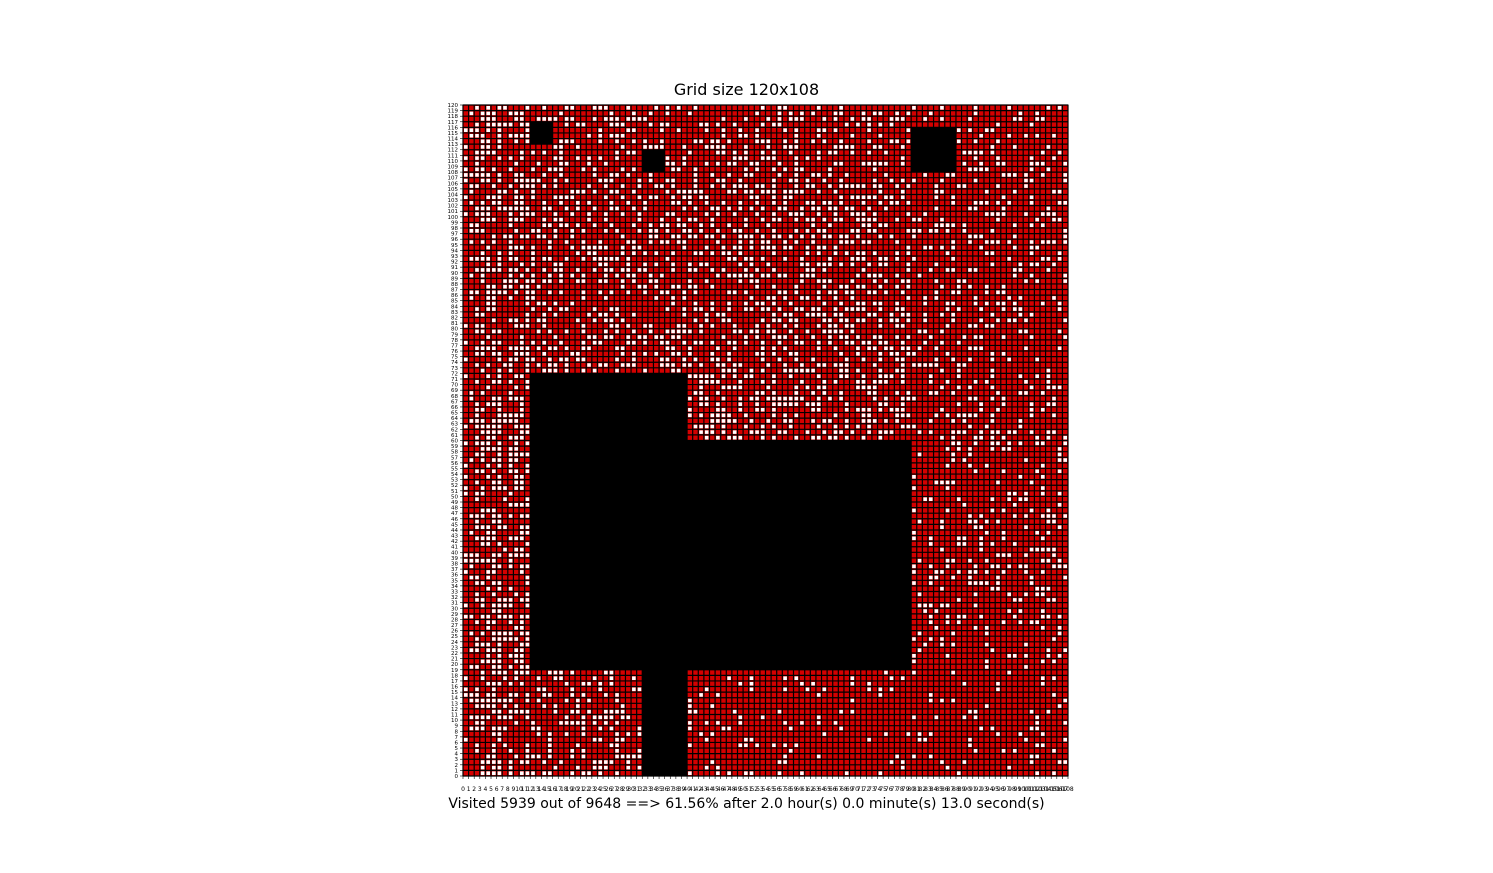  What do you see at coordinates (454, 648) in the screenshot?
I see `y-tick-label: 23` at bounding box center [454, 648].